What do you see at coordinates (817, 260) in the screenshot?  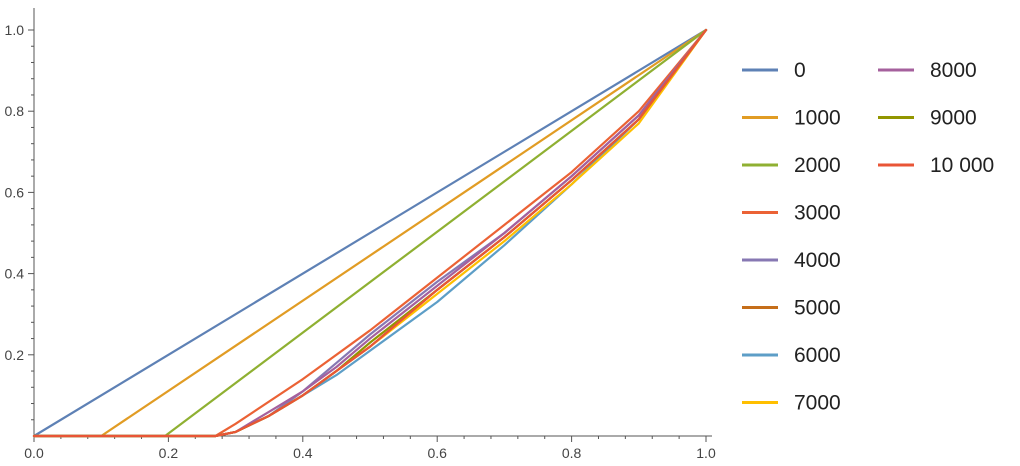 I see `legend-label: 4000` at bounding box center [817, 260].